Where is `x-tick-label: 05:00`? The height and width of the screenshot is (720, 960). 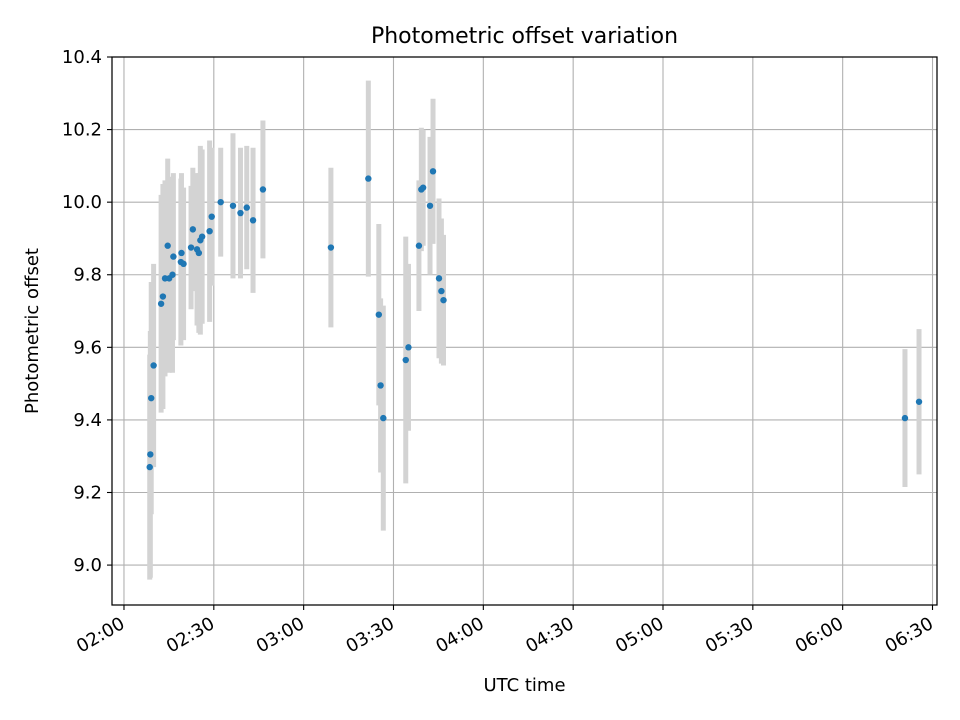 x-tick-label: 05:00 is located at coordinates (639, 635).